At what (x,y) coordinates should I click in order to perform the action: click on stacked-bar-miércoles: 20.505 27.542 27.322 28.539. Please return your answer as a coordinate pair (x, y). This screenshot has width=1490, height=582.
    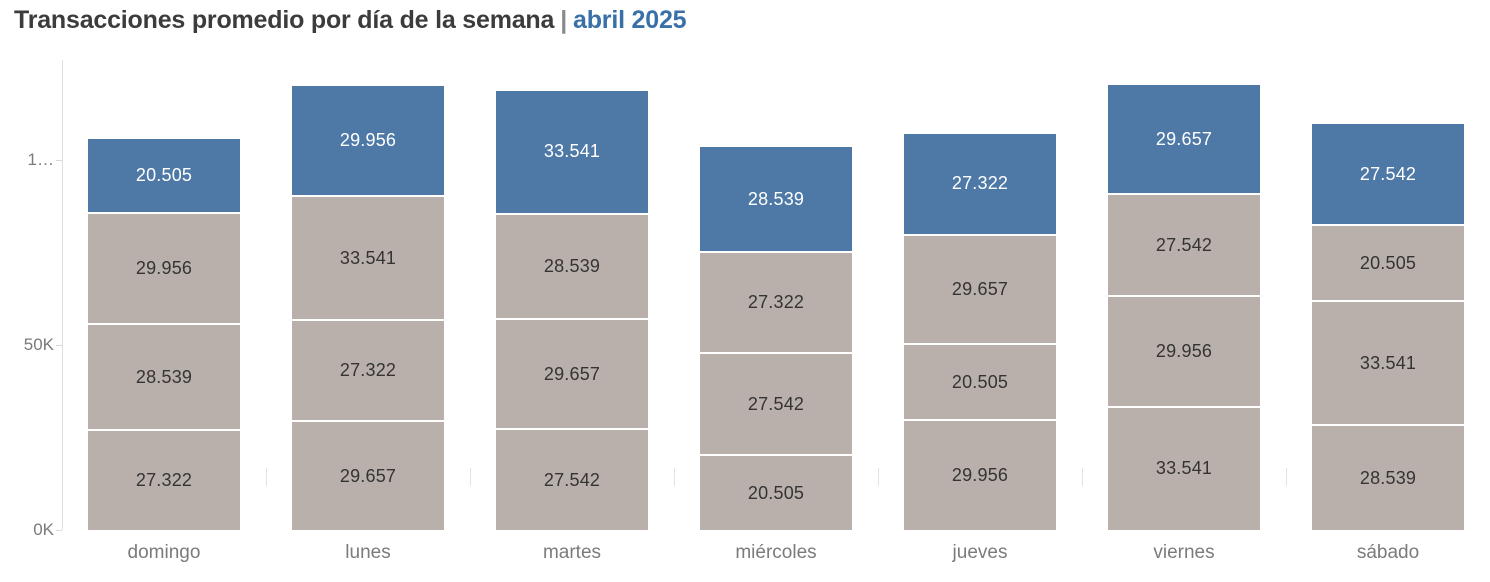
    Looking at the image, I should click on (776, 338).